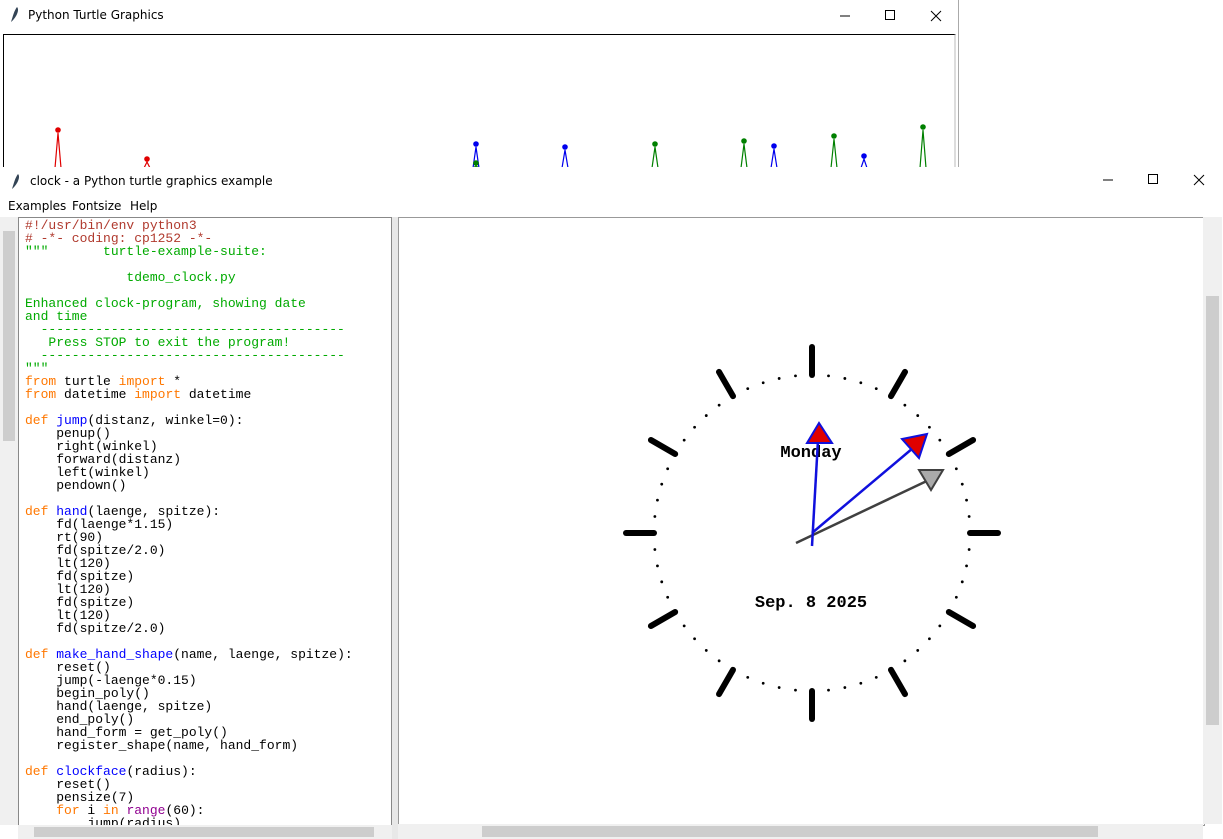  I want to click on code-line: hand(laenge, spitze), so click(189, 706).